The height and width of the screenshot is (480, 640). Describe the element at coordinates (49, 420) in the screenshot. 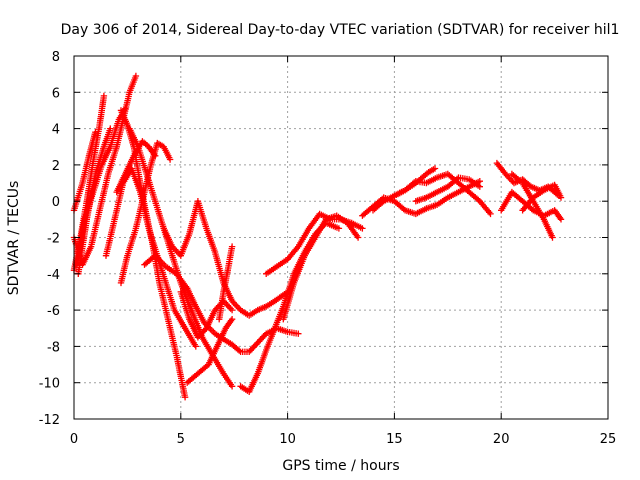

I see `y-tick-label: -12` at that location.